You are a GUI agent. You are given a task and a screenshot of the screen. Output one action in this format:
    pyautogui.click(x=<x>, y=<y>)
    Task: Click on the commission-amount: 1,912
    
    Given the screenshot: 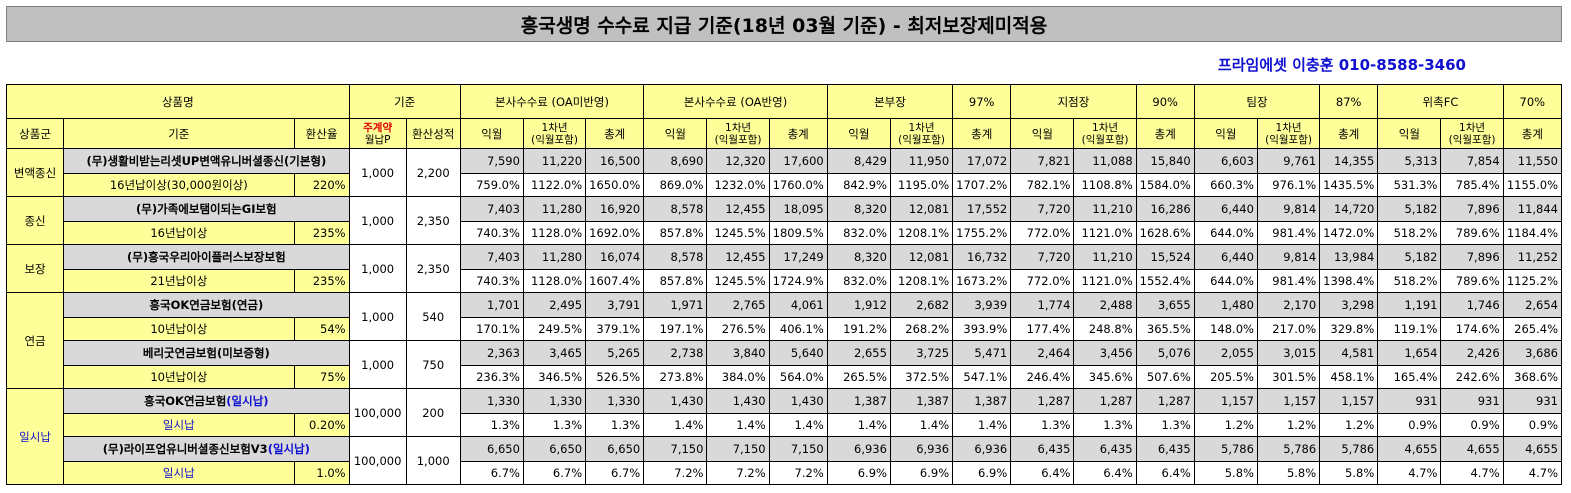 What is the action you would take?
    pyautogui.click(x=858, y=305)
    